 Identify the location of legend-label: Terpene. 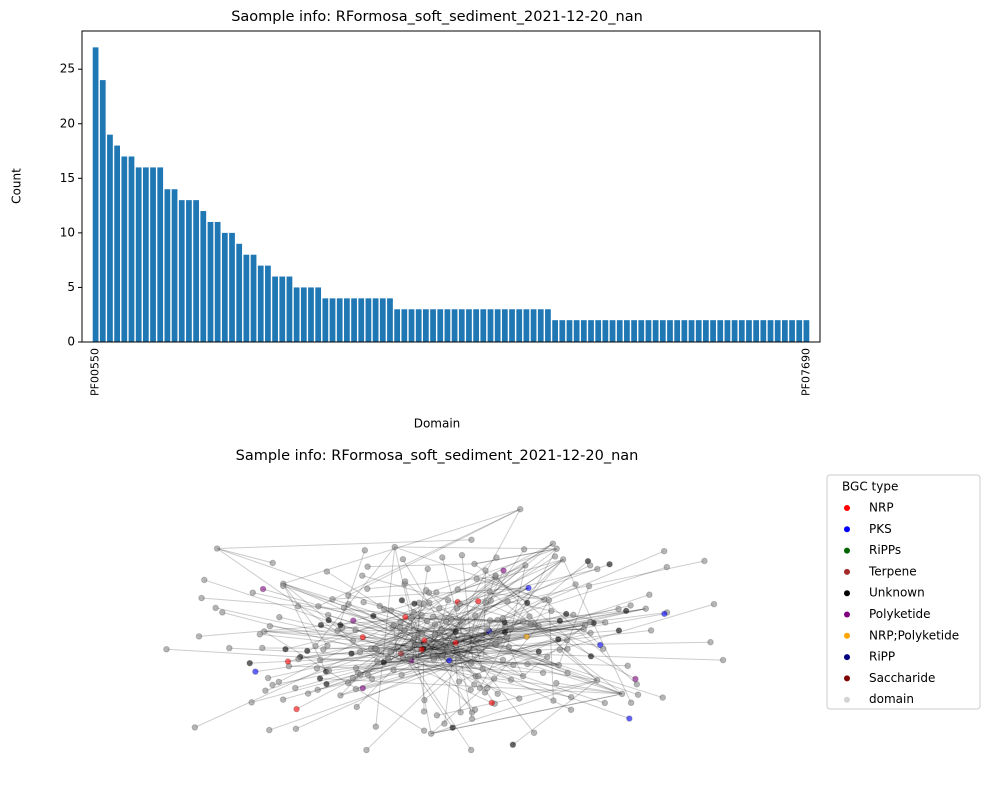
(892, 571).